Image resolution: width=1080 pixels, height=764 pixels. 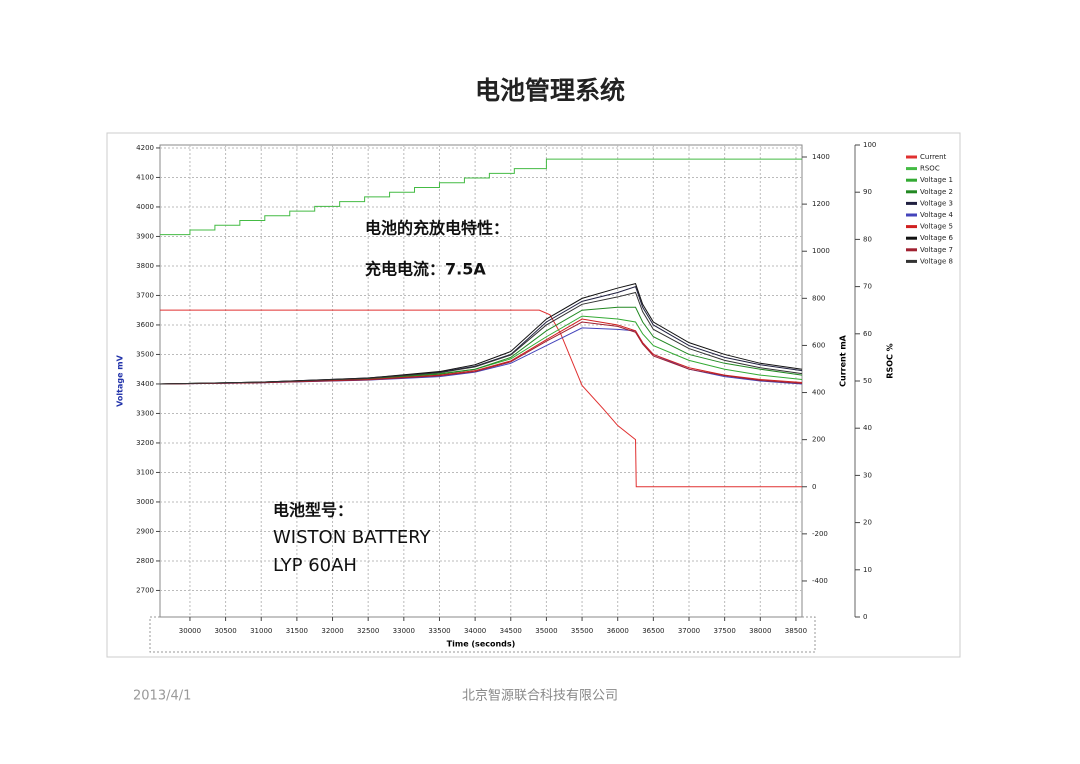 What do you see at coordinates (261, 631) in the screenshot?
I see `x-tick-label: 31000` at bounding box center [261, 631].